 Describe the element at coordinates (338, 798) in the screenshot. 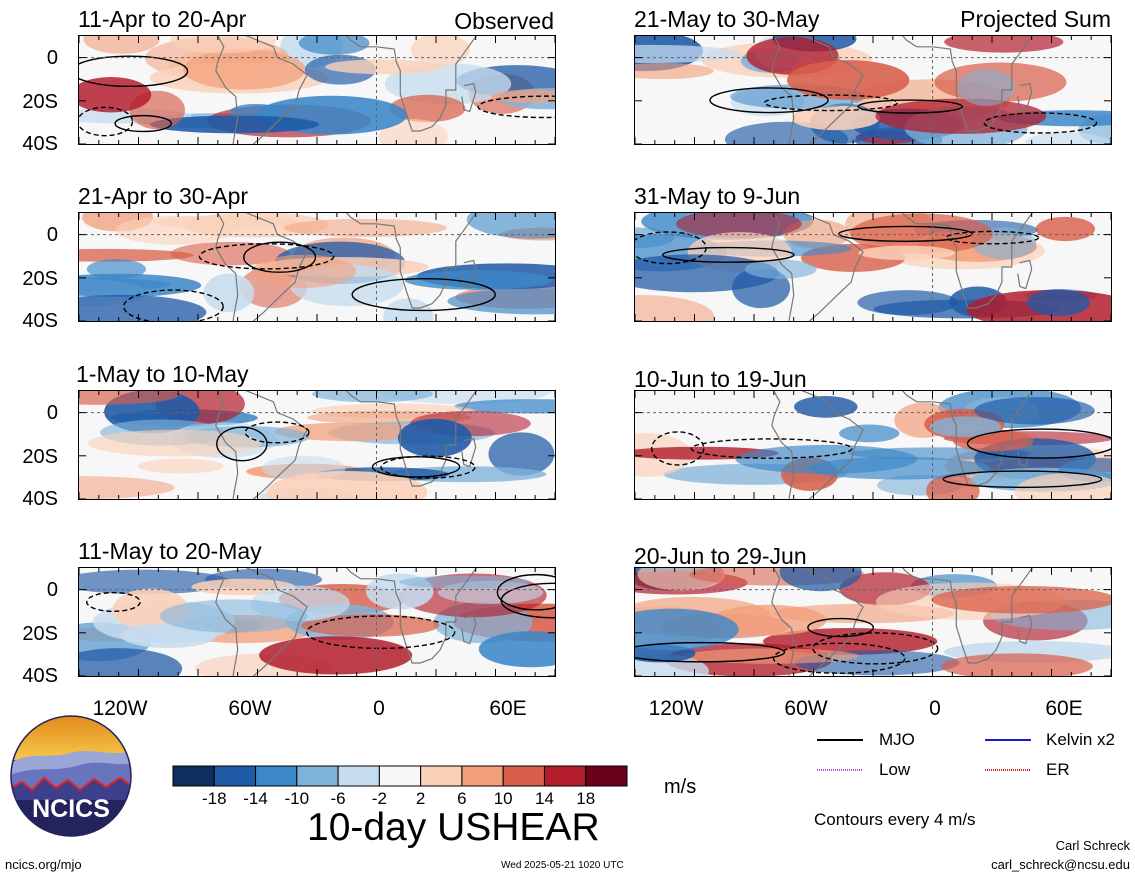

I see `colorbar-label: -6` at that location.